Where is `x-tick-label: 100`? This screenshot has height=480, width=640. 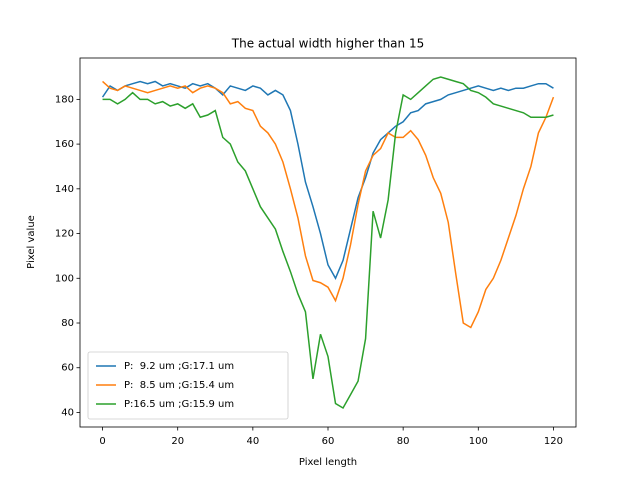
x-tick-label: 100 is located at coordinates (478, 441).